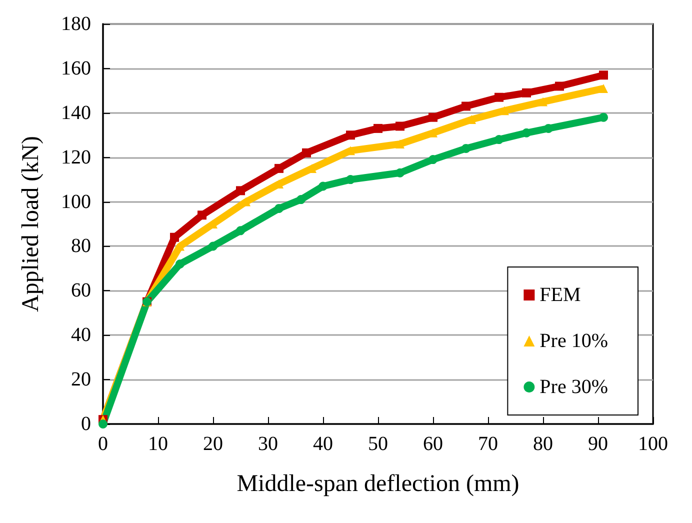 The width and height of the screenshot is (692, 523). What do you see at coordinates (76, 201) in the screenshot?
I see `y-tick-label: 100` at bounding box center [76, 201].